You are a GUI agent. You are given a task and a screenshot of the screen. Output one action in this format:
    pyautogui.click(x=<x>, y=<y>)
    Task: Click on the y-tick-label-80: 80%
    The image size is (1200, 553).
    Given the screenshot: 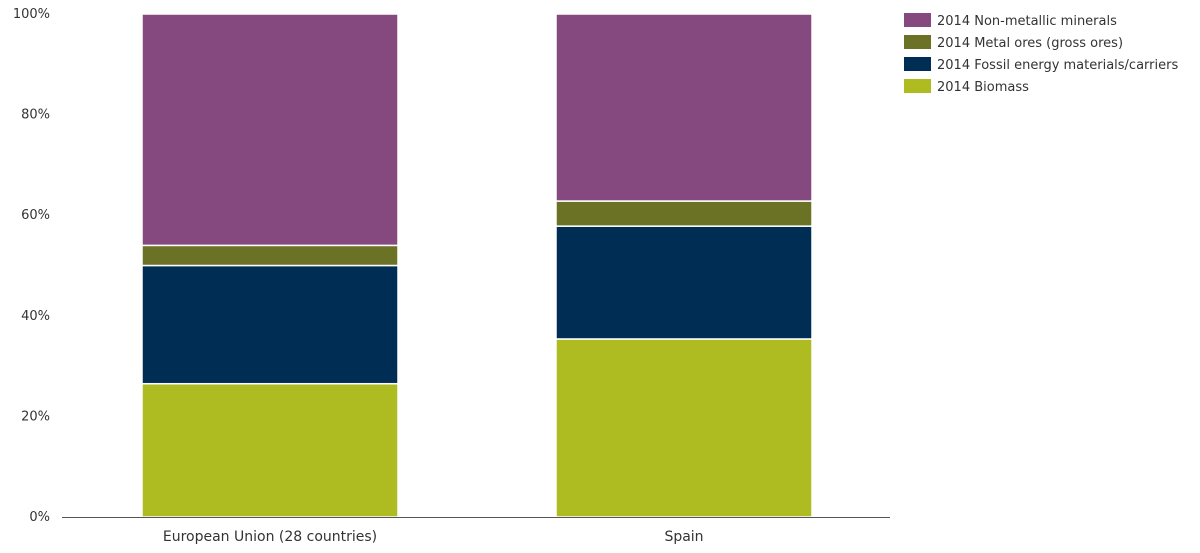 What is the action you would take?
    pyautogui.click(x=35, y=115)
    